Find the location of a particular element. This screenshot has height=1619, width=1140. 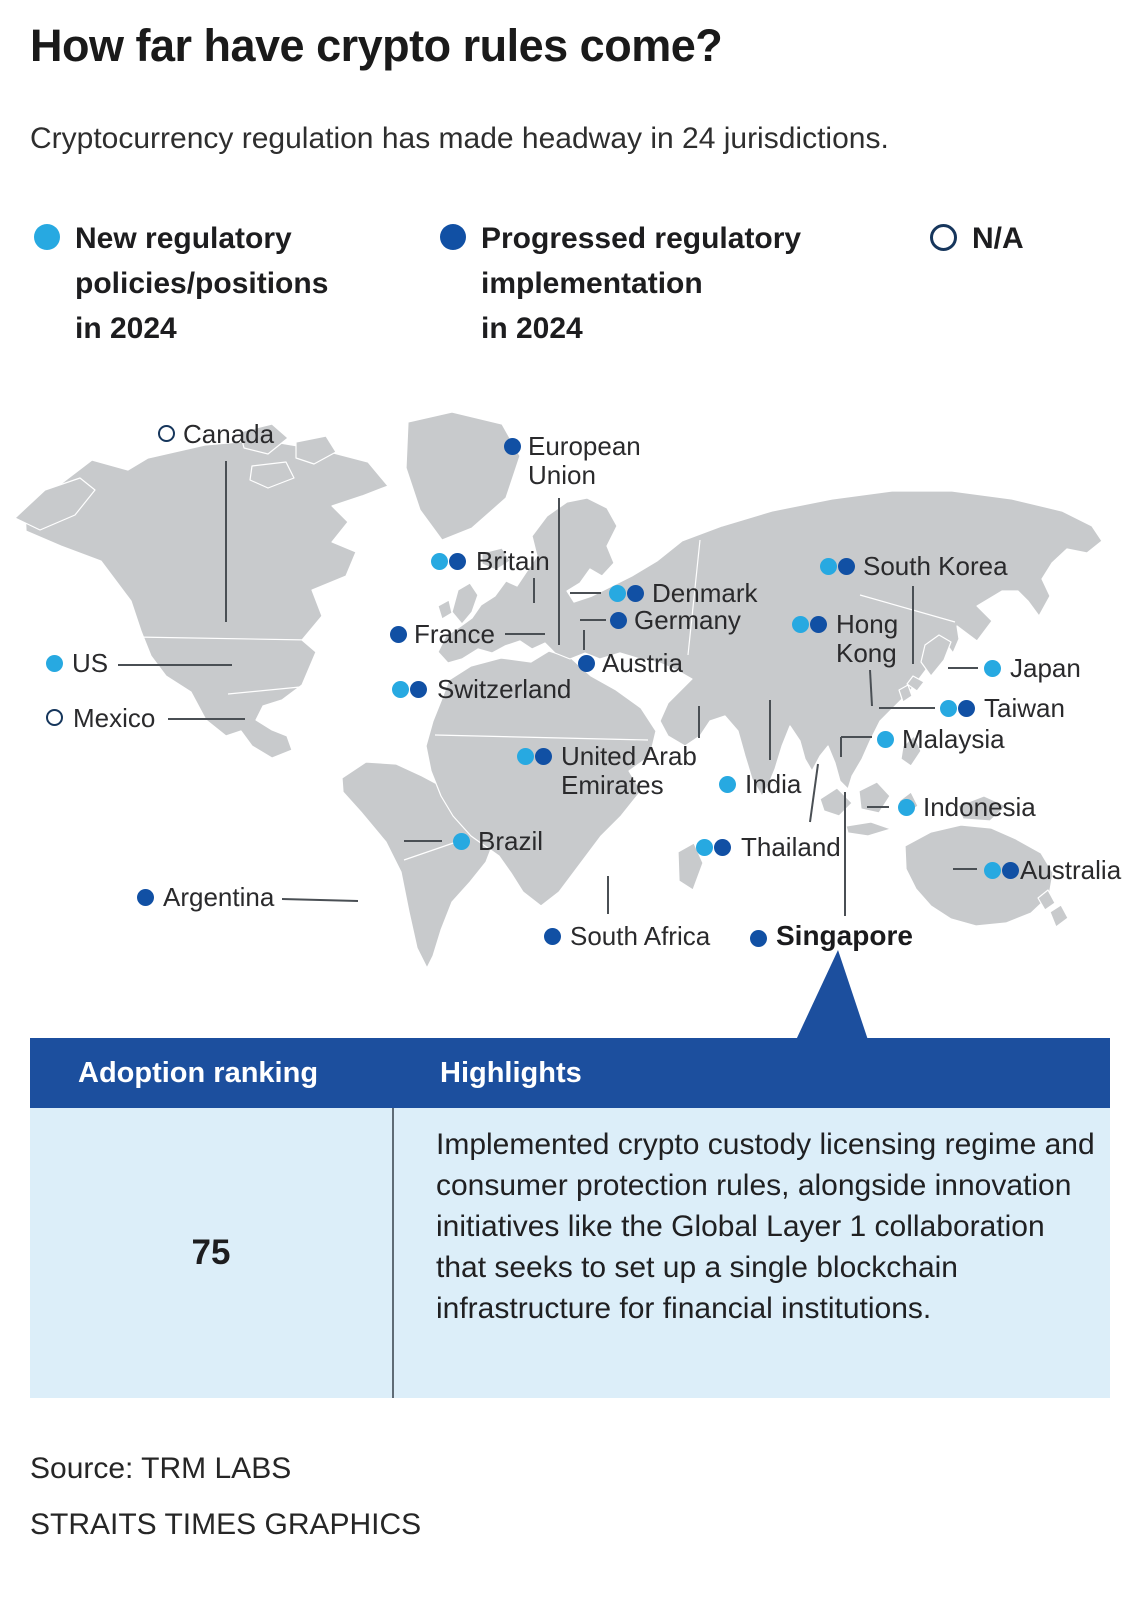

japan-new-dot-icon is located at coordinates (992, 668).